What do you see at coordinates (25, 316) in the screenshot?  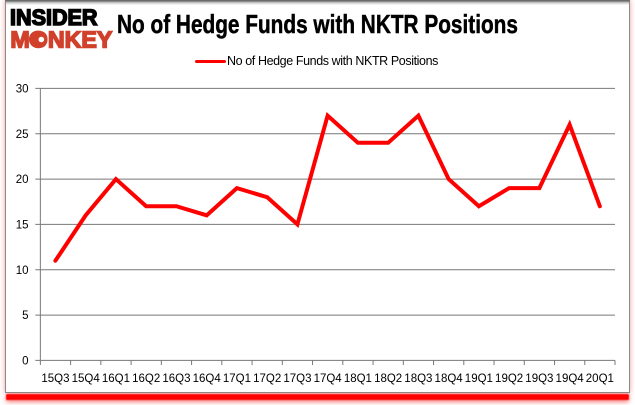 I see `svg-text: 5` at bounding box center [25, 316].